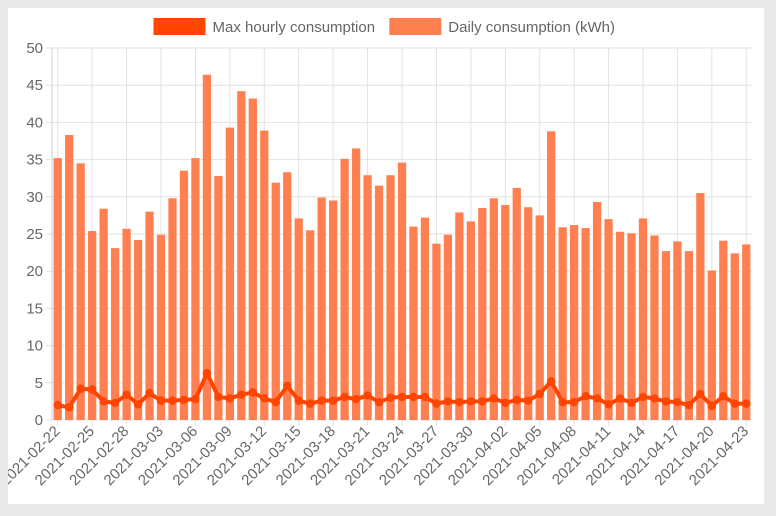 This screenshot has height=516, width=776. I want to click on y-tick-label: 25, so click(34, 234).